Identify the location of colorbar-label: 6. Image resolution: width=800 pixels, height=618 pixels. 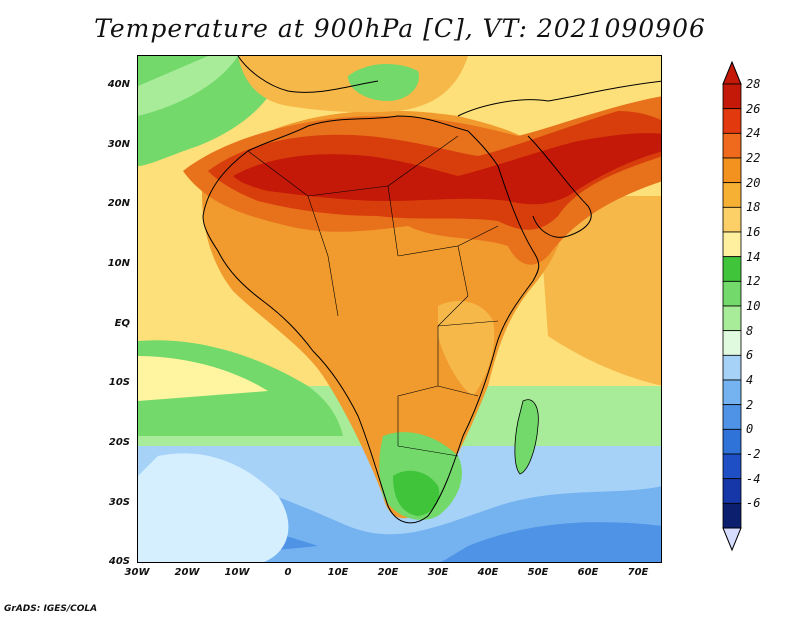
(750, 355).